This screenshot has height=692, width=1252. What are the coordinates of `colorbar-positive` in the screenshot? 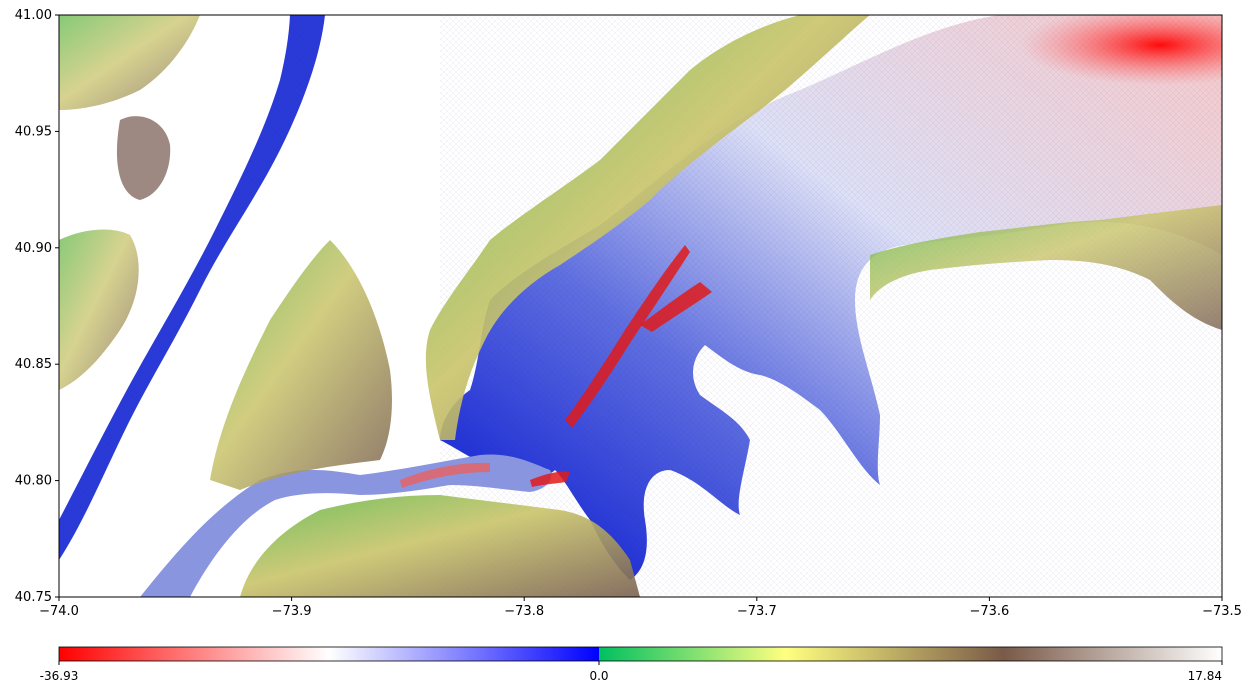 It's located at (910, 654).